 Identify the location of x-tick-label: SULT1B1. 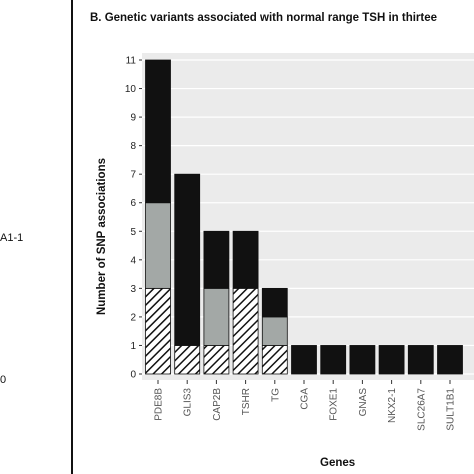
(451, 409).